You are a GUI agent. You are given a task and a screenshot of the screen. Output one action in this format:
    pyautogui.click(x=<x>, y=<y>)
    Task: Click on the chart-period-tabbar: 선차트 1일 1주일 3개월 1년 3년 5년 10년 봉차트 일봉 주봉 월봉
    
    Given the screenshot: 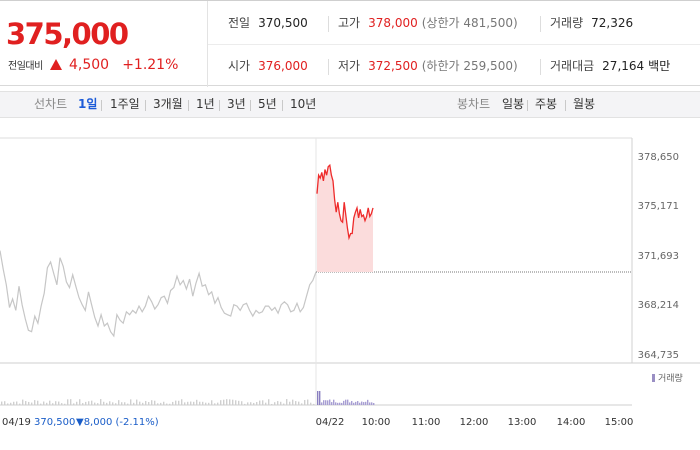 What is the action you would take?
    pyautogui.click(x=350, y=104)
    